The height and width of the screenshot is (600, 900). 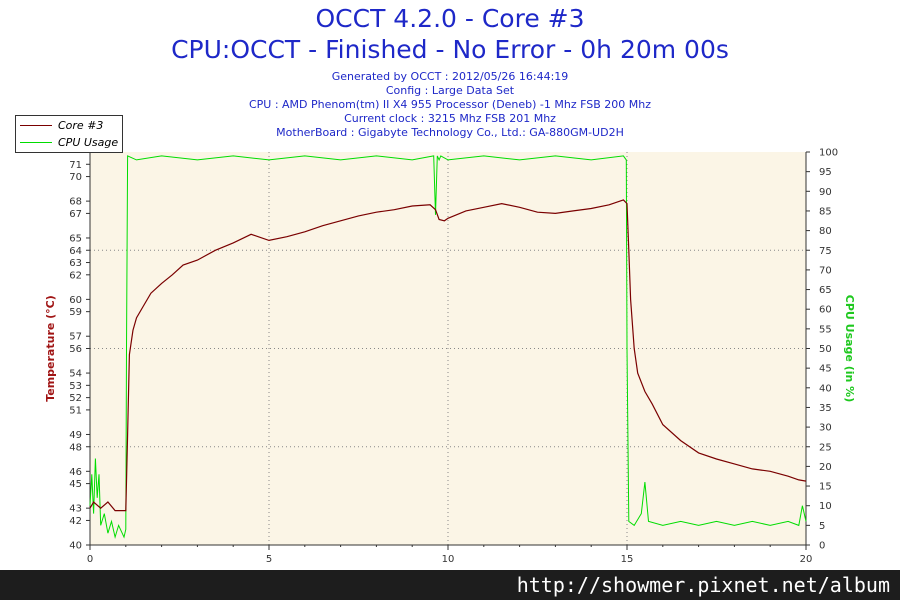 What do you see at coordinates (75, 349) in the screenshot?
I see `y-left-tick-label: 56` at bounding box center [75, 349].